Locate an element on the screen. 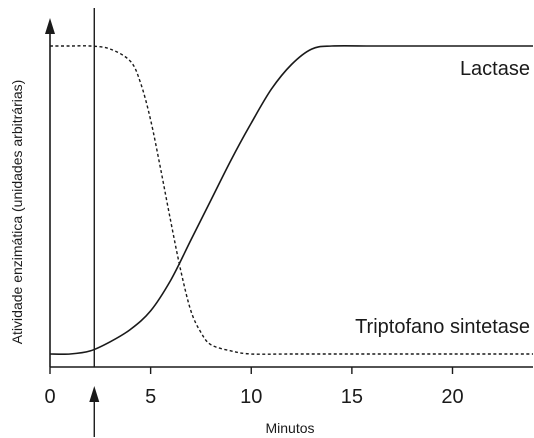 This screenshot has height=438, width=534. x-ticks: 0 5 10 15 20 is located at coordinates (254, 387).